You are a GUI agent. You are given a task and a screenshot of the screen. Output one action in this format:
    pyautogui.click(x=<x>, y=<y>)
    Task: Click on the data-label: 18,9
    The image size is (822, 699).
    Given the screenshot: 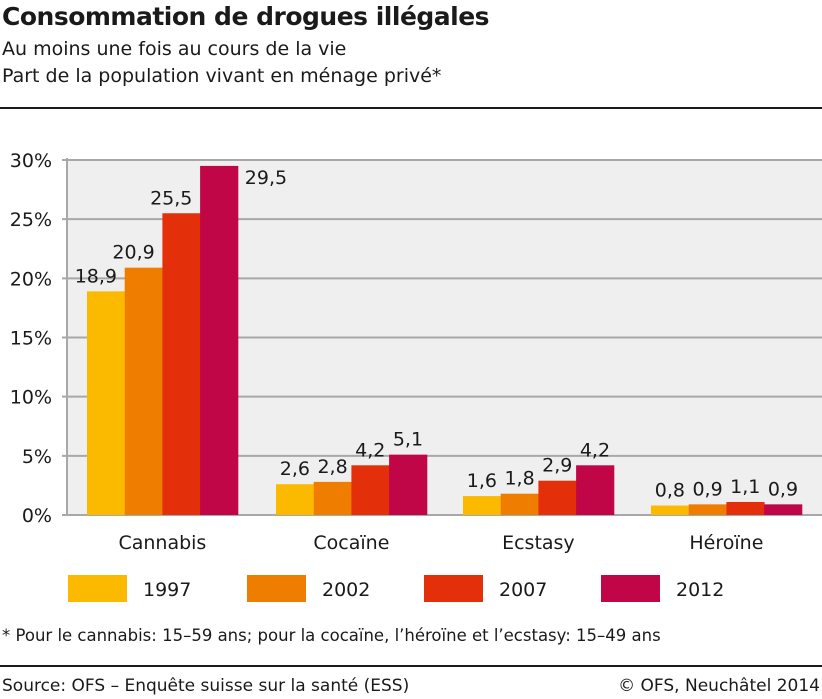 What is the action you would take?
    pyautogui.click(x=96, y=276)
    